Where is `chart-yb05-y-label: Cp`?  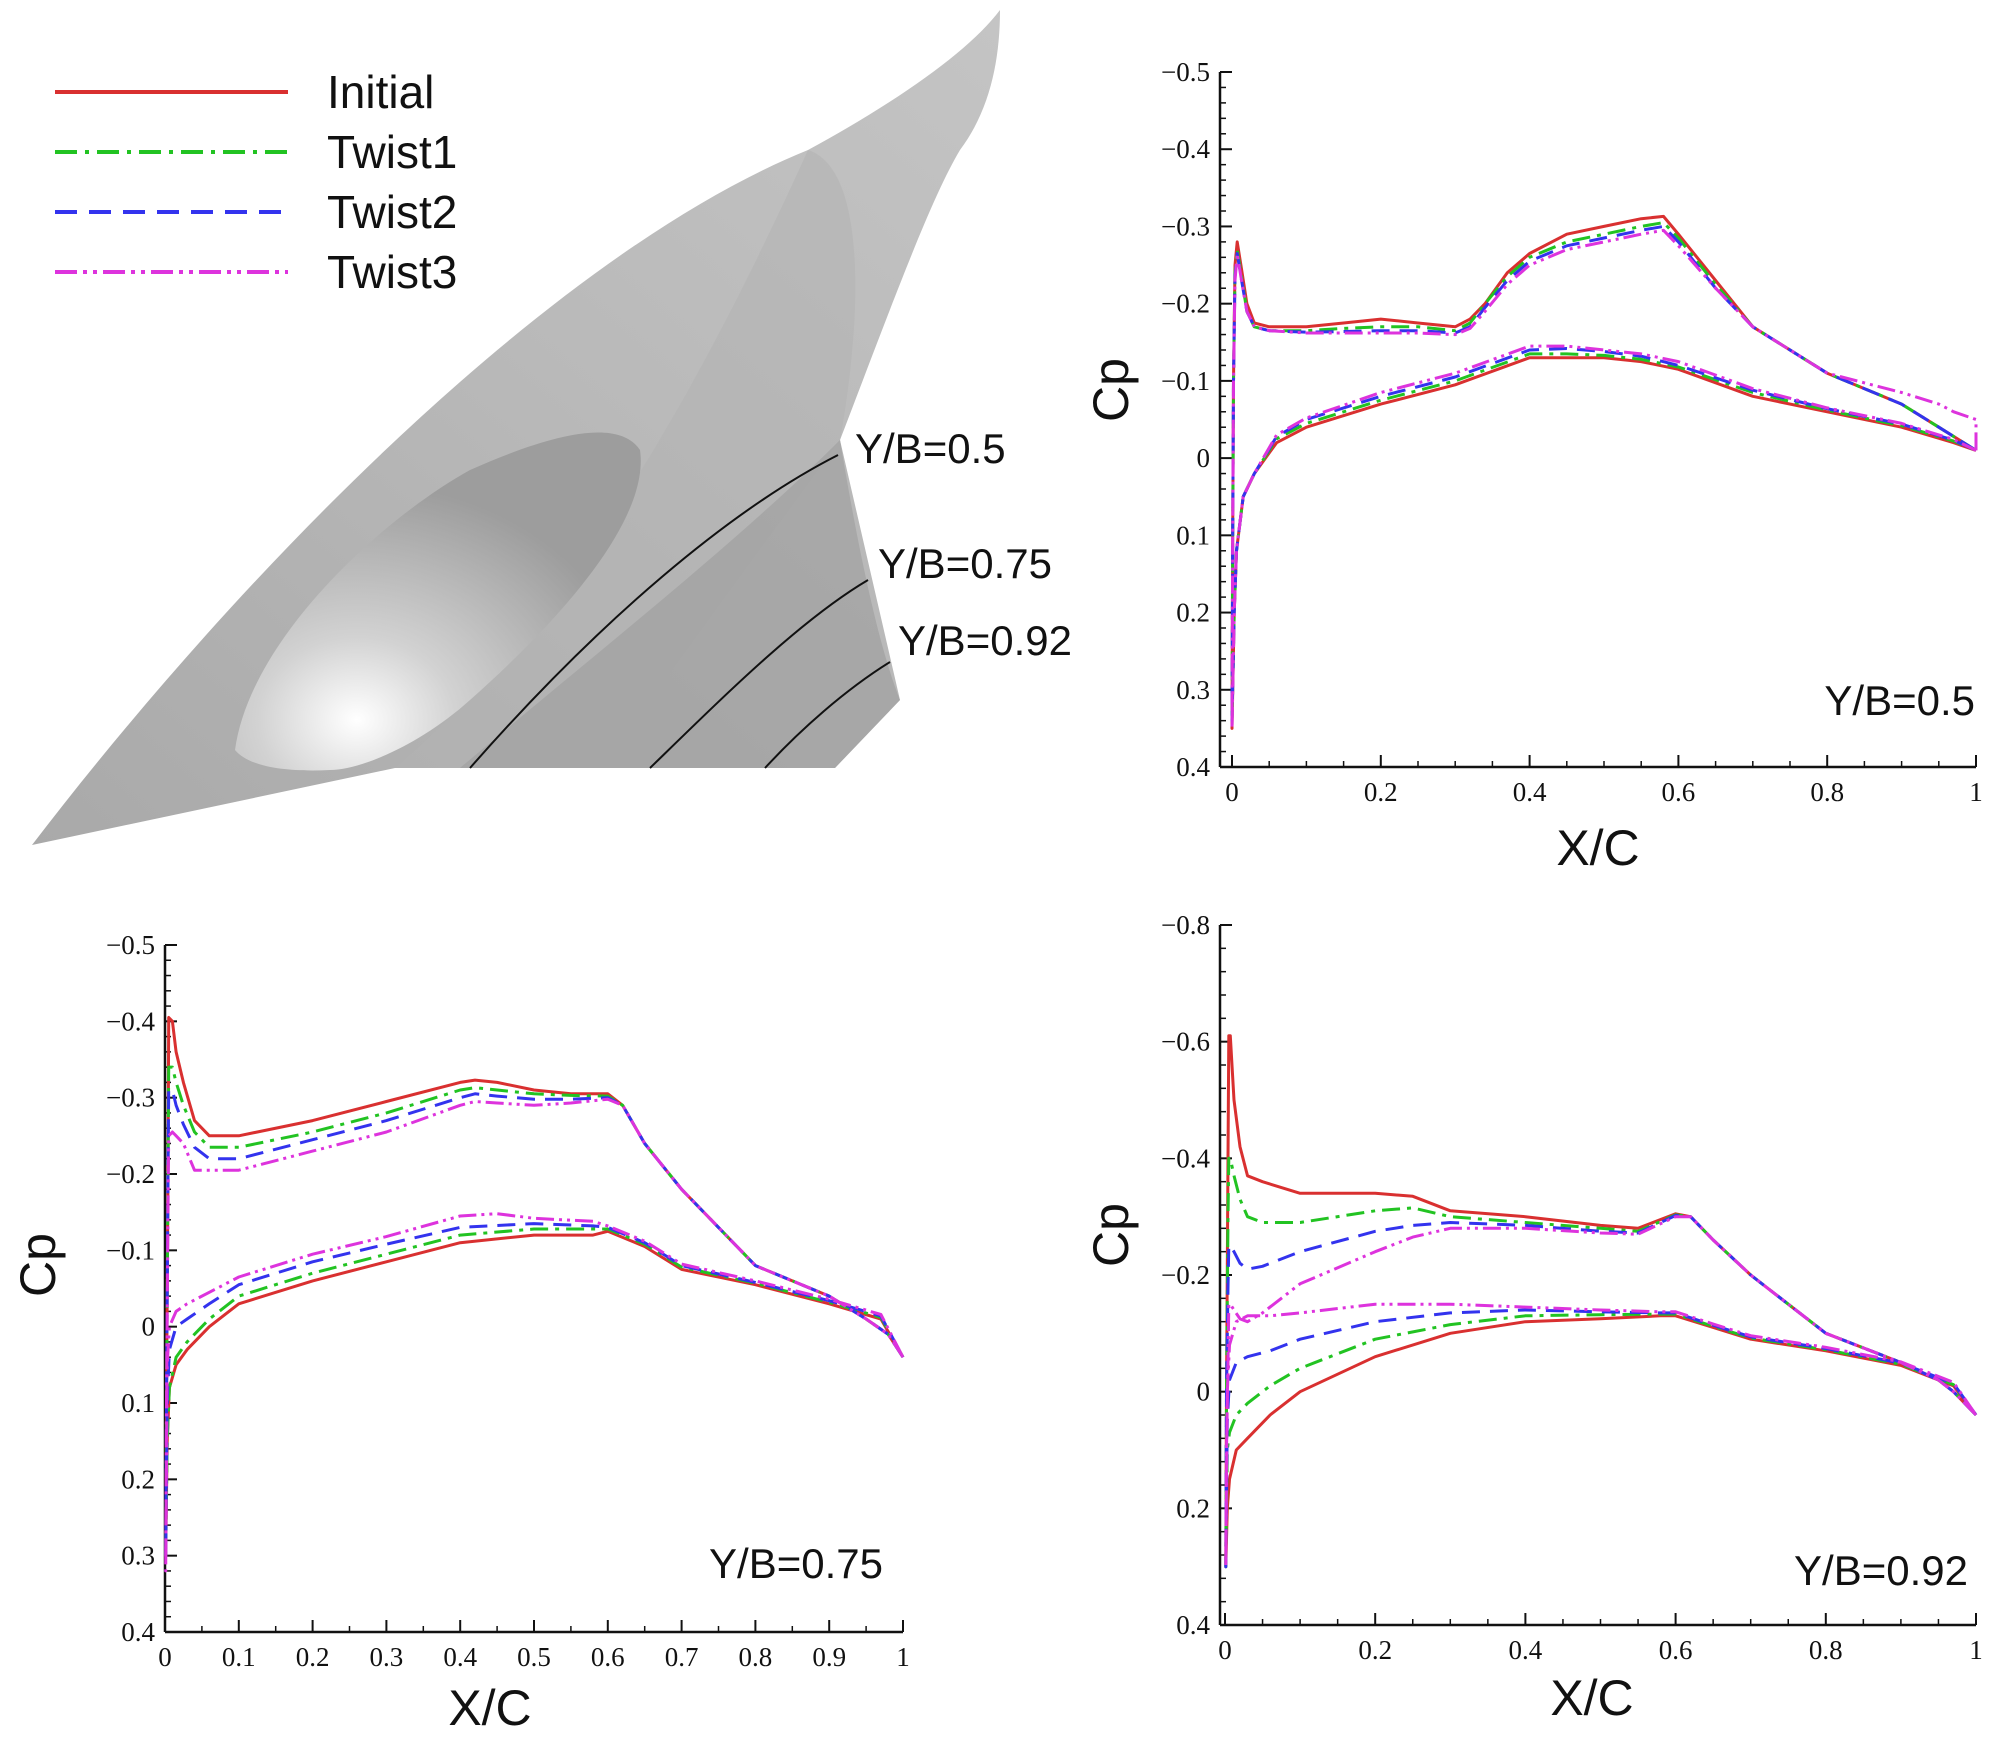
chart-yb05-y-label: Cp is located at coordinates (1111, 390).